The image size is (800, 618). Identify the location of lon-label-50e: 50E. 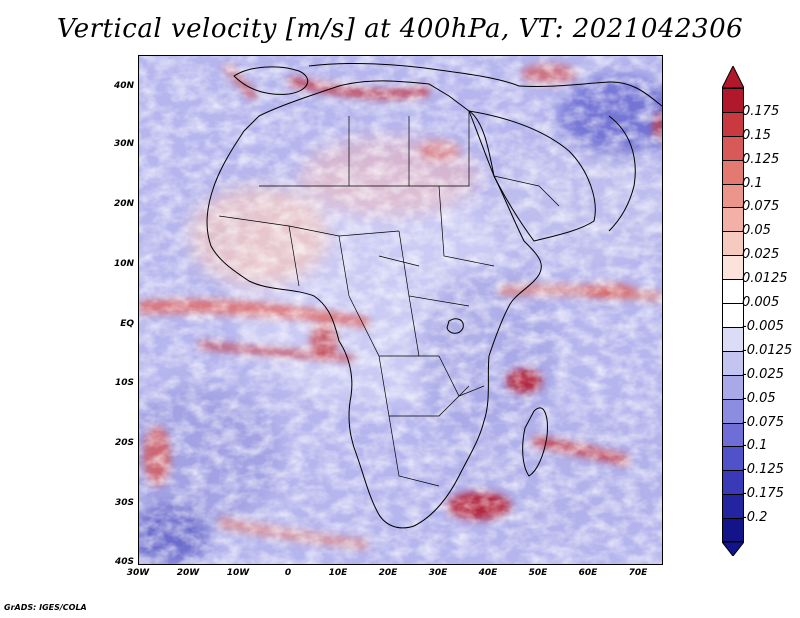
(538, 573).